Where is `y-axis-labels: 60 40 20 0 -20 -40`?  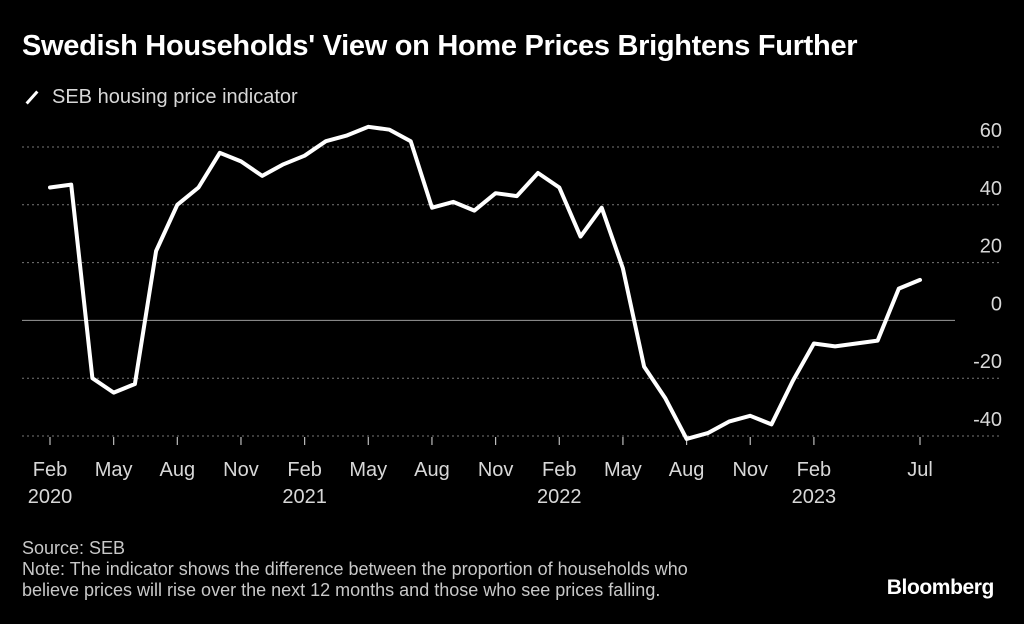
y-axis-labels: 60 40 20 0 -20 -40 is located at coordinates (987, 275).